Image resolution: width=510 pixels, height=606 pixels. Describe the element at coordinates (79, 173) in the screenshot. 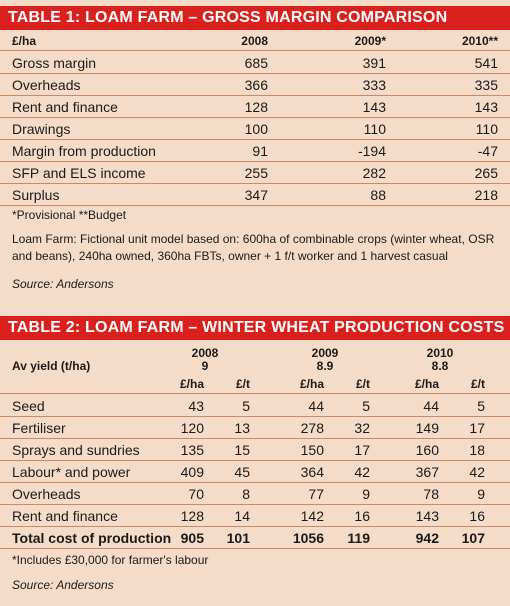

I see `row-label: SFP and ELS income` at that location.